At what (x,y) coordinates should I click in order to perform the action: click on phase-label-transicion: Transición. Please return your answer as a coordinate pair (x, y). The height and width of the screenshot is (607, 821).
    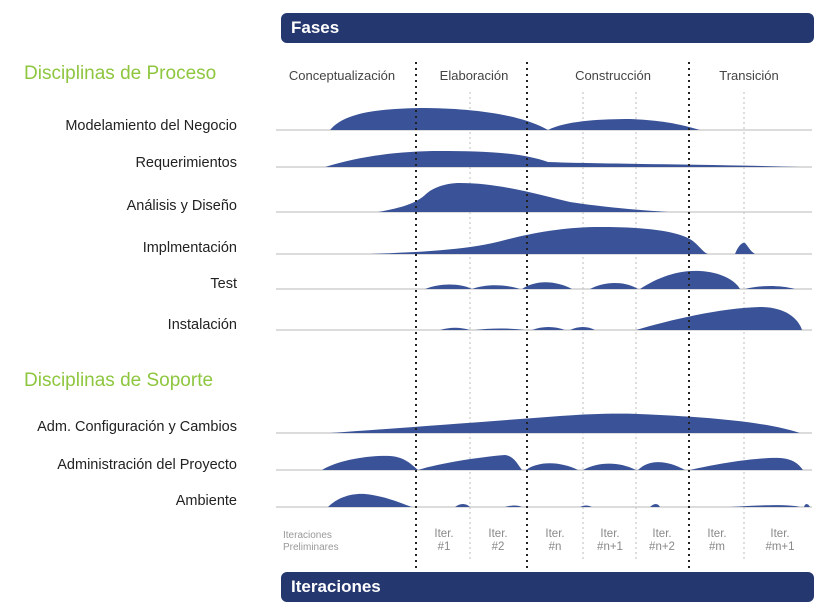
    Looking at the image, I should click on (749, 75).